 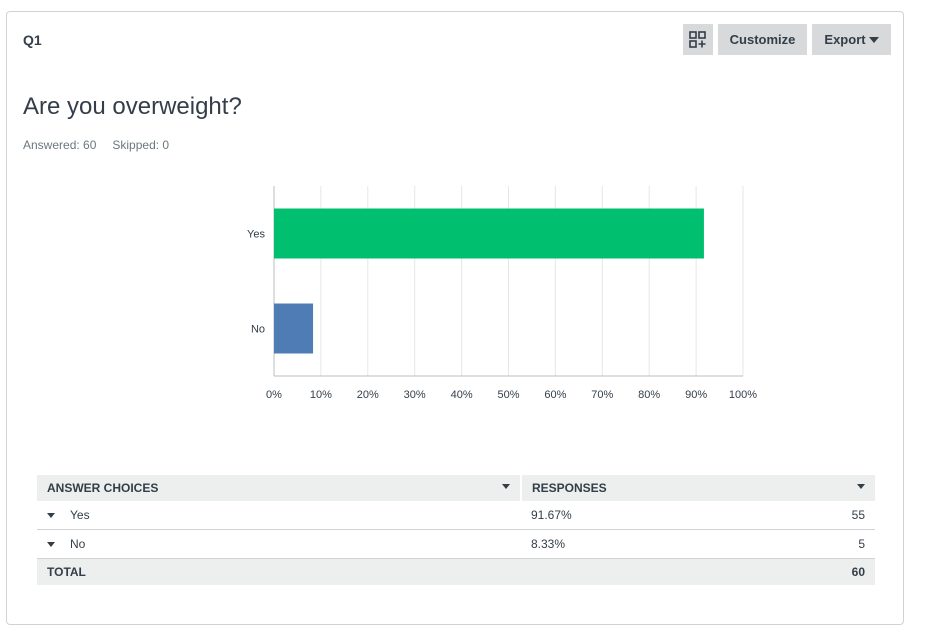 What do you see at coordinates (602, 395) in the screenshot?
I see `x-tick-label: 70%` at bounding box center [602, 395].